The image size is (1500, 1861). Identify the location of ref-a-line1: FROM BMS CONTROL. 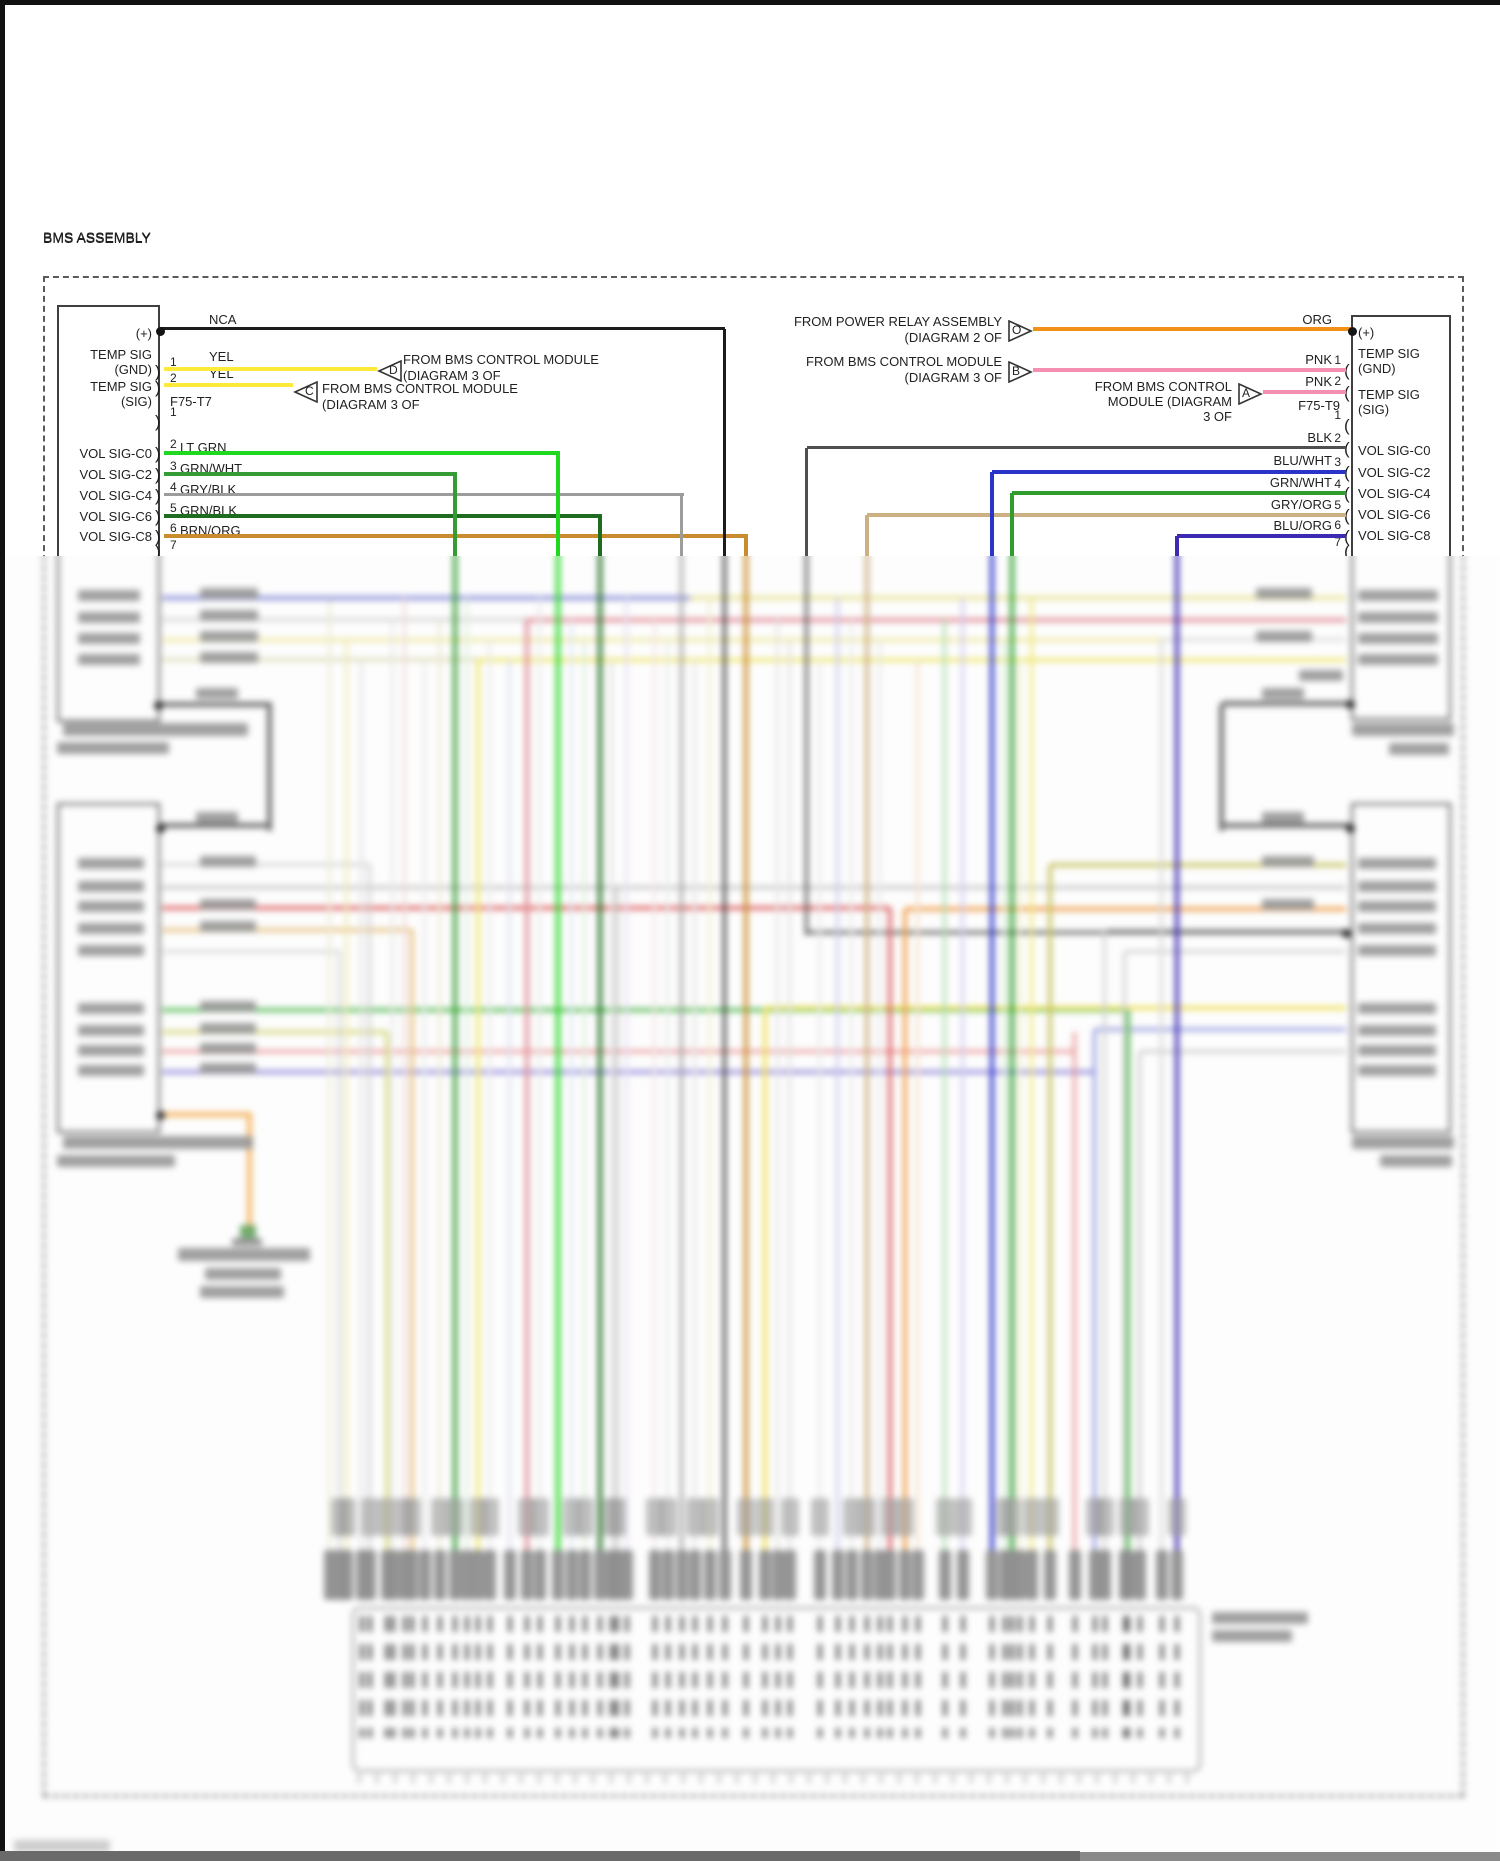
(1163, 386).